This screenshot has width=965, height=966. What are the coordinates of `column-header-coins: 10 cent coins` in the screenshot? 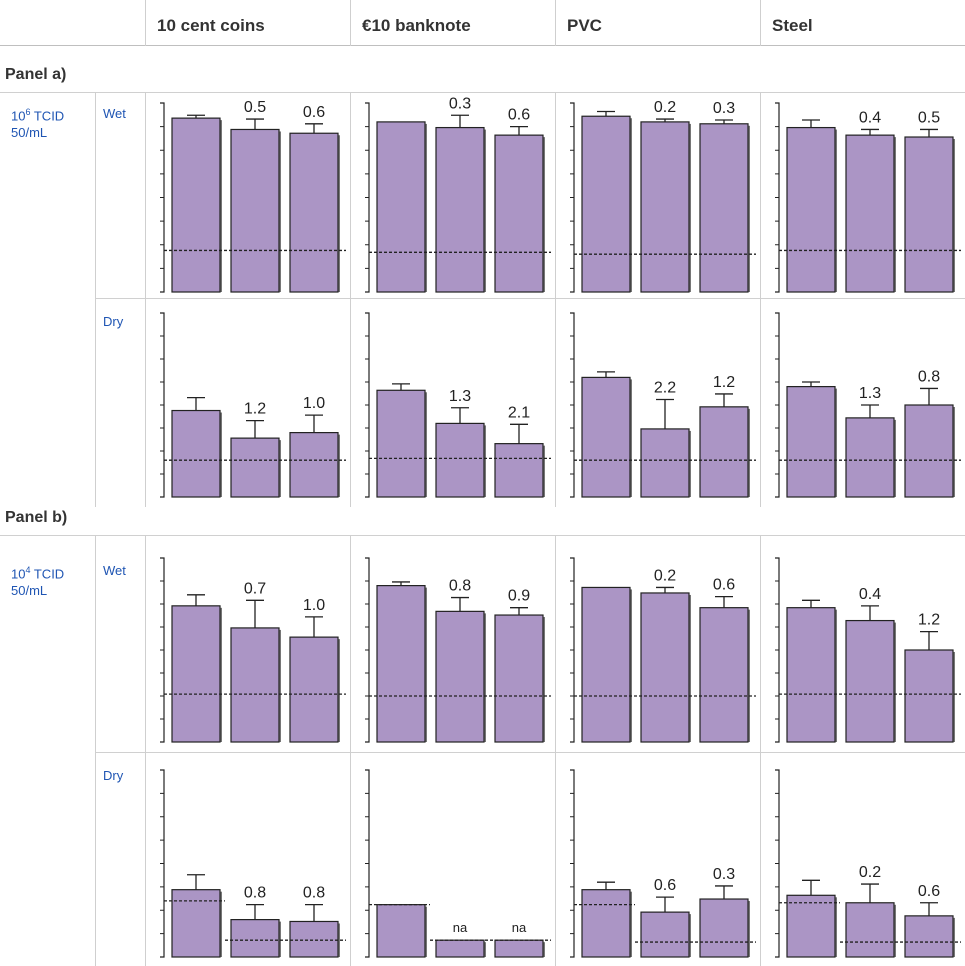 It's located at (247, 23).